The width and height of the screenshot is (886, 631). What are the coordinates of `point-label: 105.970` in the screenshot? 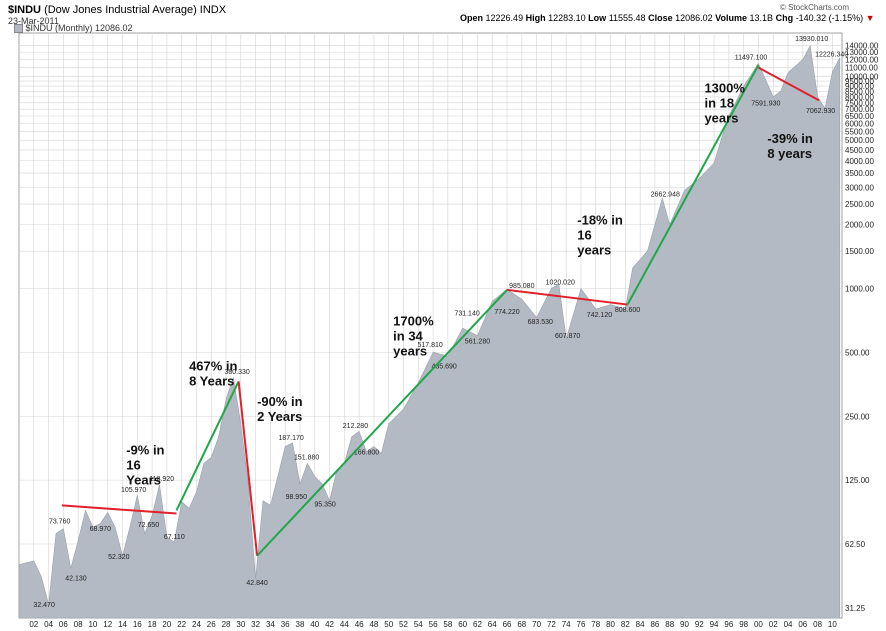 It's located at (133, 490).